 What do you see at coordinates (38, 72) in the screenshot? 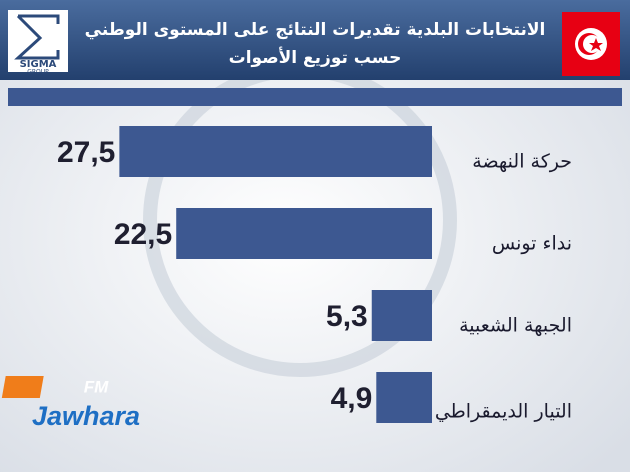
I see `sigma-sub: GROUP` at bounding box center [38, 72].